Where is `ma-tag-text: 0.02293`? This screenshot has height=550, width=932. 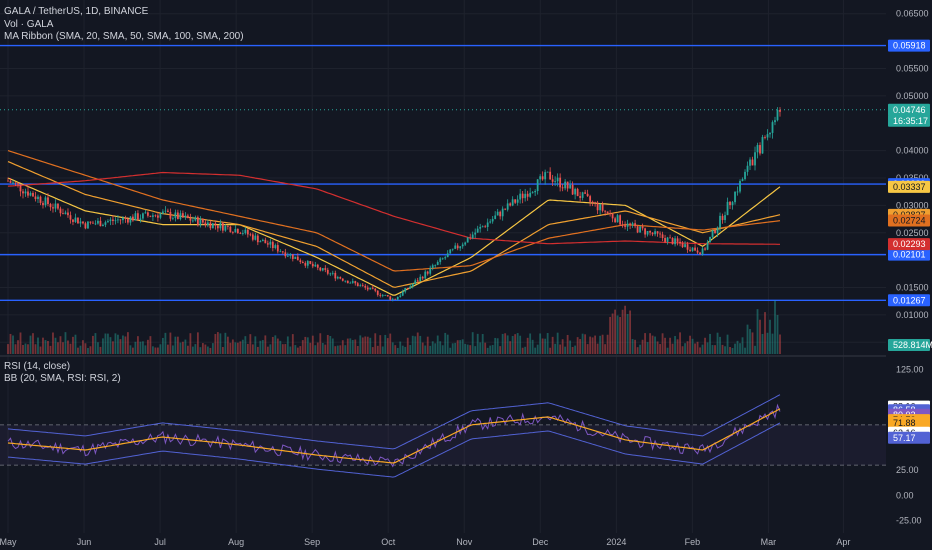 ma-tag-text: 0.02293 is located at coordinates (909, 244).